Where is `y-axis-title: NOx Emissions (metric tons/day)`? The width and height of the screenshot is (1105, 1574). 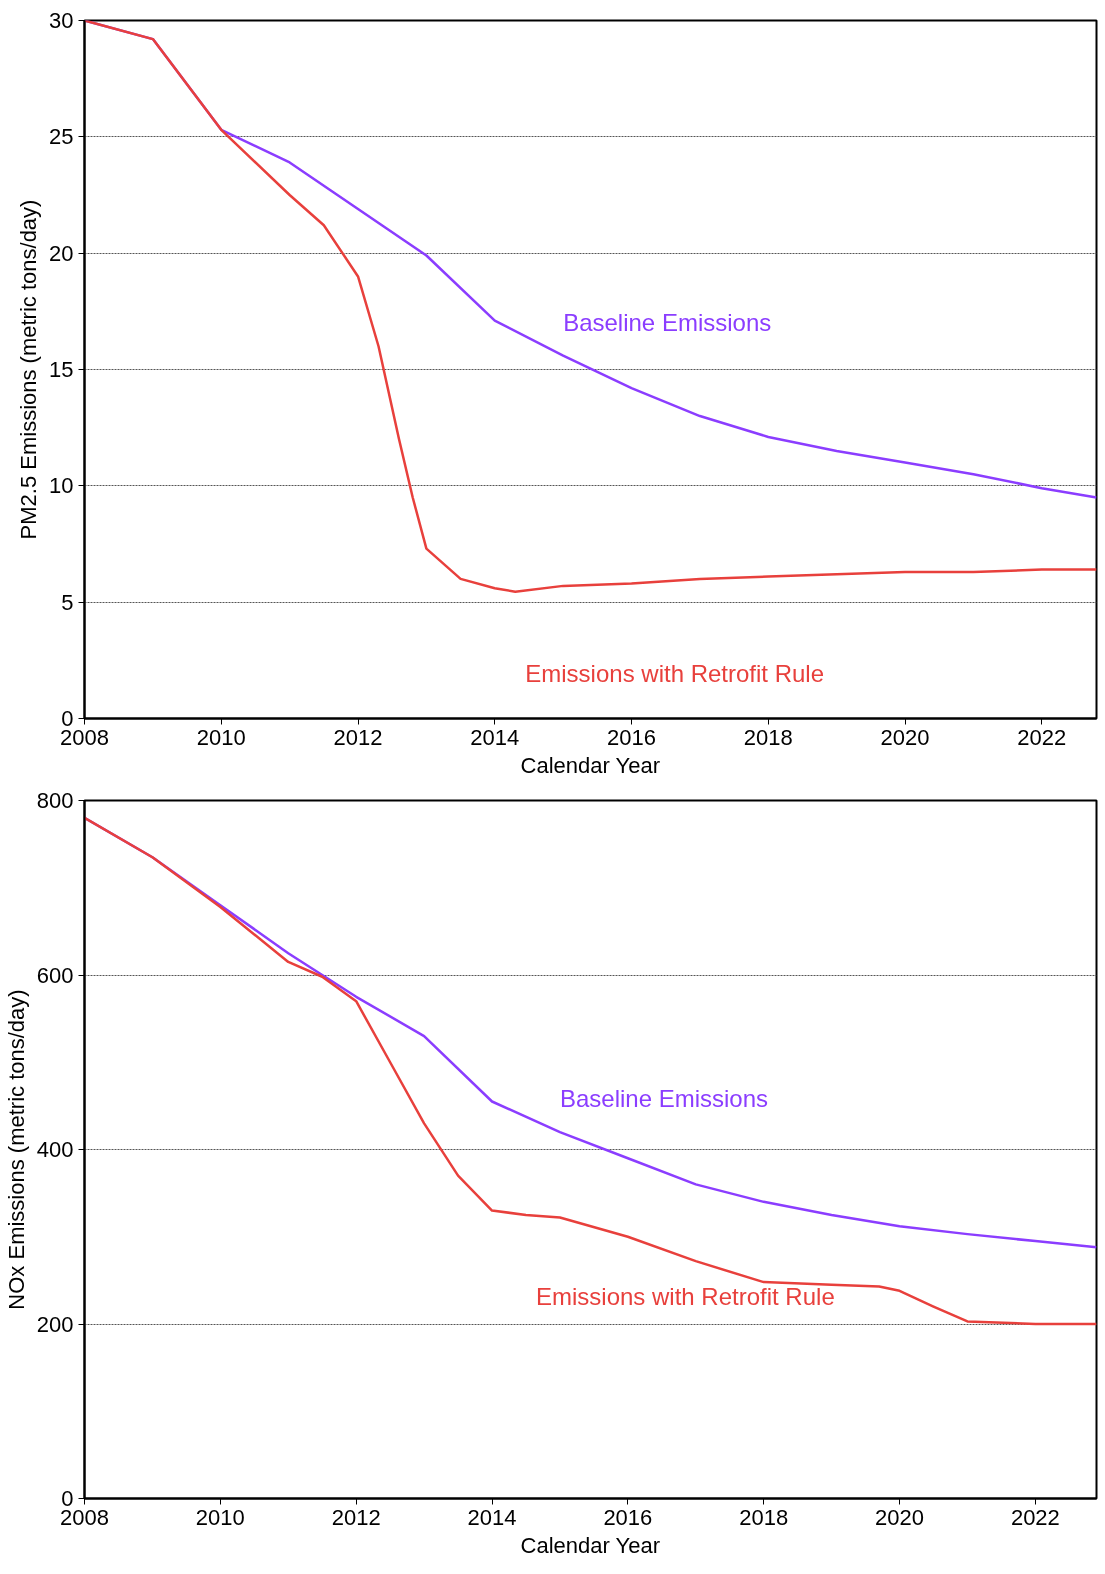
y-axis-title: NOx Emissions (metric tons/day) is located at coordinates (16, 1149).